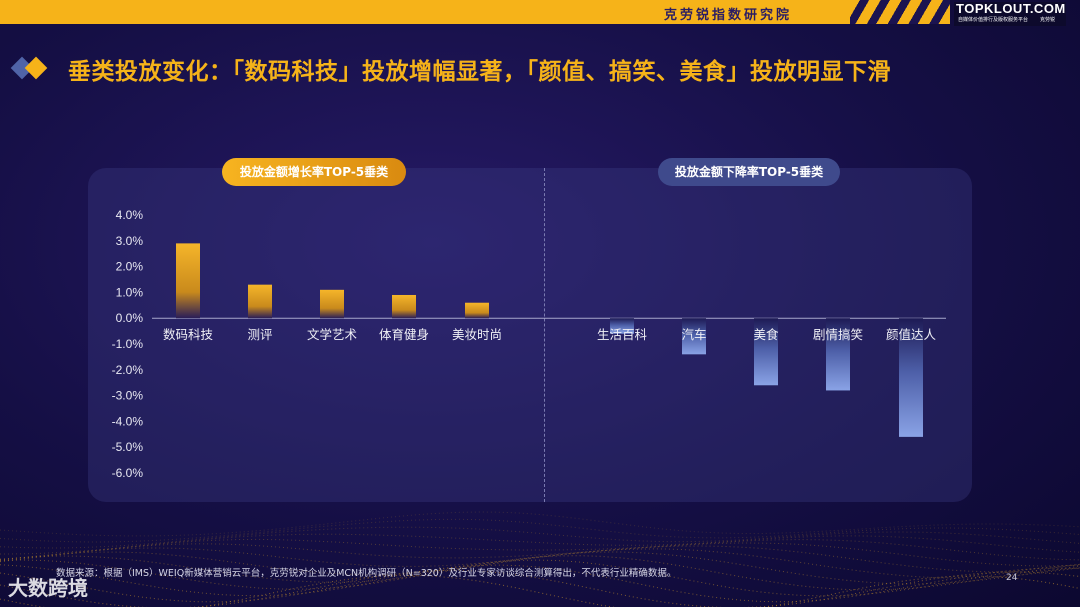 The height and width of the screenshot is (607, 1080). What do you see at coordinates (128, 473) in the screenshot?
I see `y-tick-label: -6.0%` at bounding box center [128, 473].